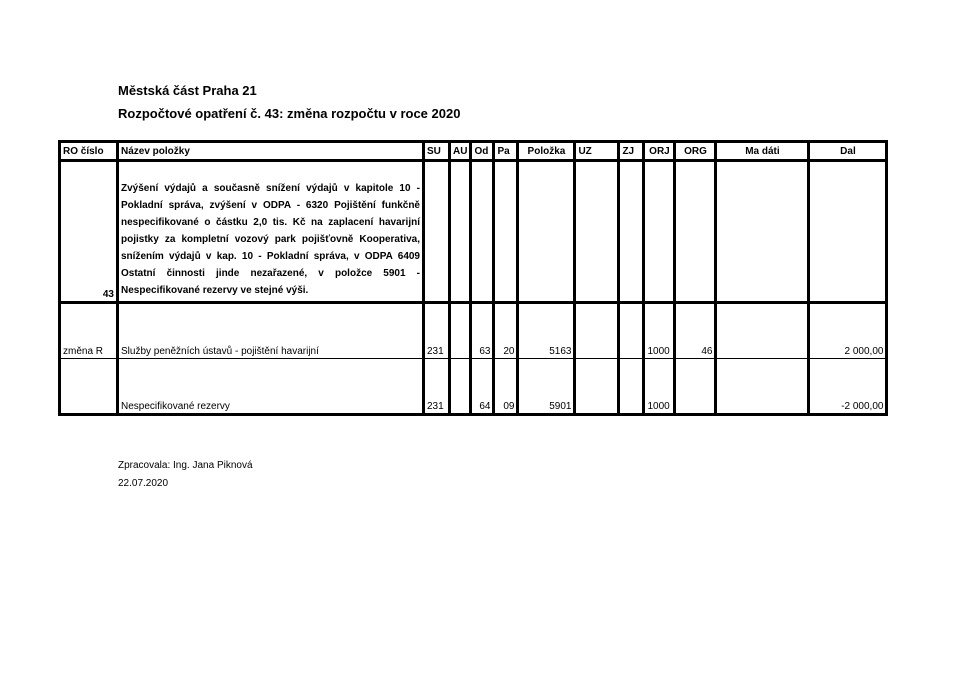 This screenshot has height=679, width=960. Describe the element at coordinates (546, 330) in the screenshot. I see `cell-polozka: 5163` at that location.